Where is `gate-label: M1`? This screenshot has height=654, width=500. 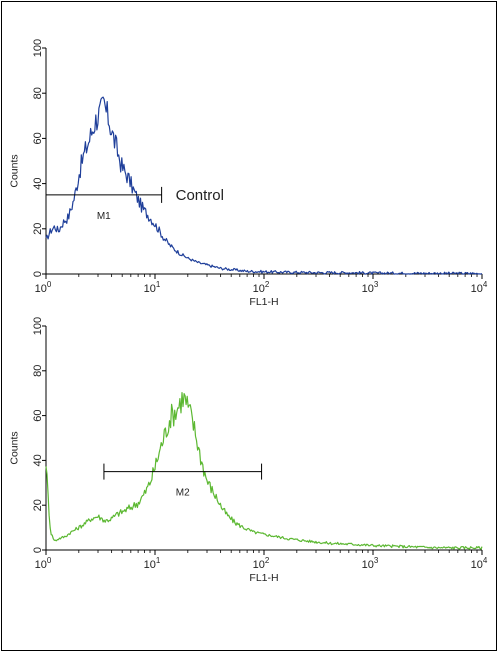 gate-label: M1 is located at coordinates (104, 216).